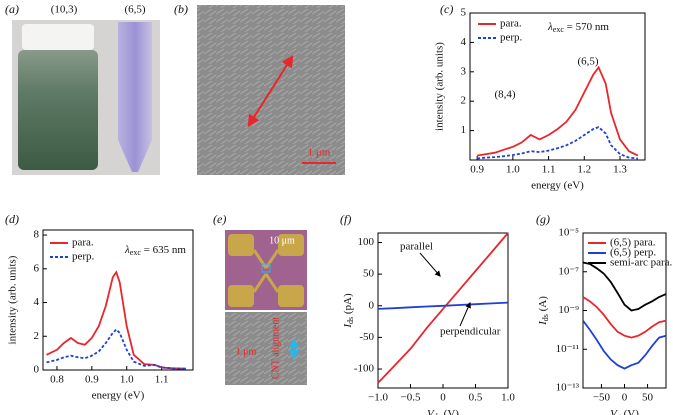  What do you see at coordinates (345, 219) in the screenshot?
I see `panel-label: (f)` at bounding box center [345, 219].